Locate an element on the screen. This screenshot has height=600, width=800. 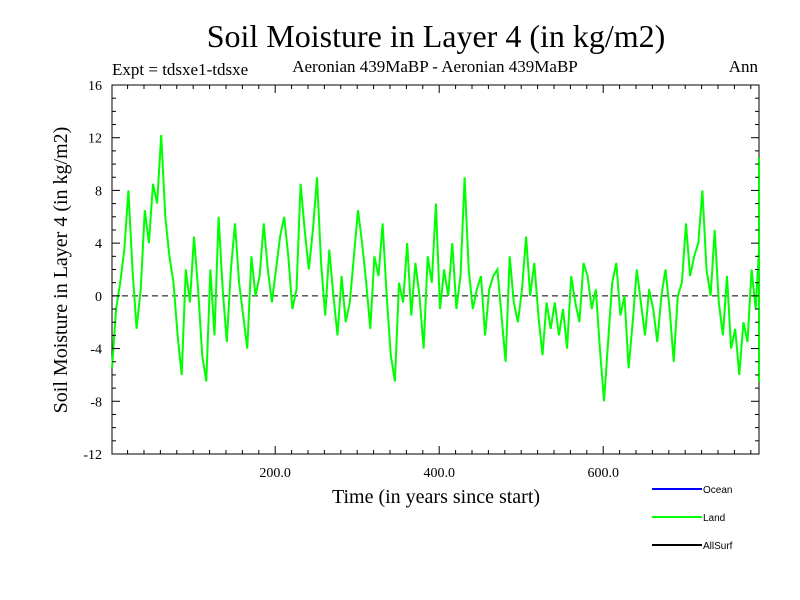
y-tick-label: 4 is located at coordinates (98, 244).